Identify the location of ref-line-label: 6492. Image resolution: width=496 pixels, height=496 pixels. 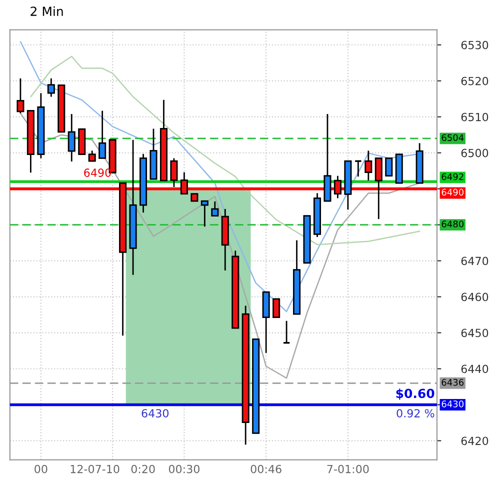
(453, 176).